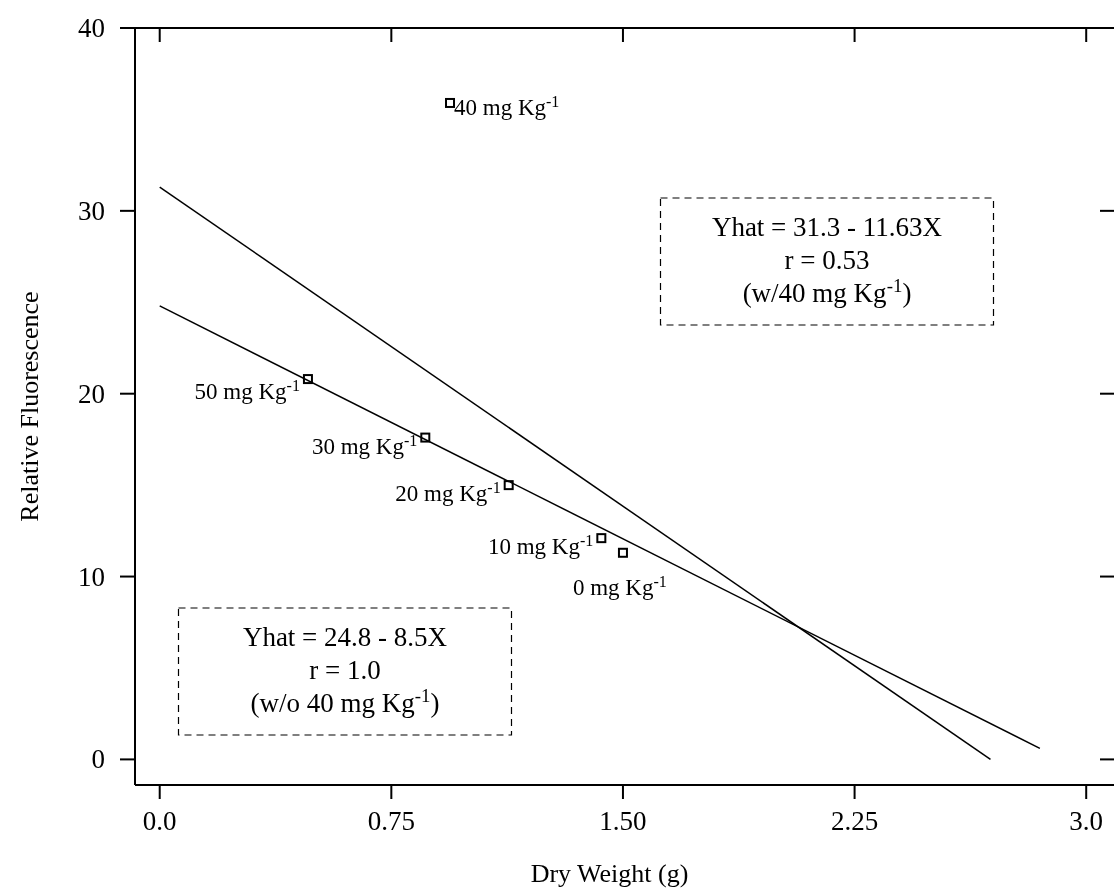 This screenshot has width=1114, height=890. Describe the element at coordinates (364, 445) in the screenshot. I see `annotation: 30 mg Kg$^{-1}$` at that location.